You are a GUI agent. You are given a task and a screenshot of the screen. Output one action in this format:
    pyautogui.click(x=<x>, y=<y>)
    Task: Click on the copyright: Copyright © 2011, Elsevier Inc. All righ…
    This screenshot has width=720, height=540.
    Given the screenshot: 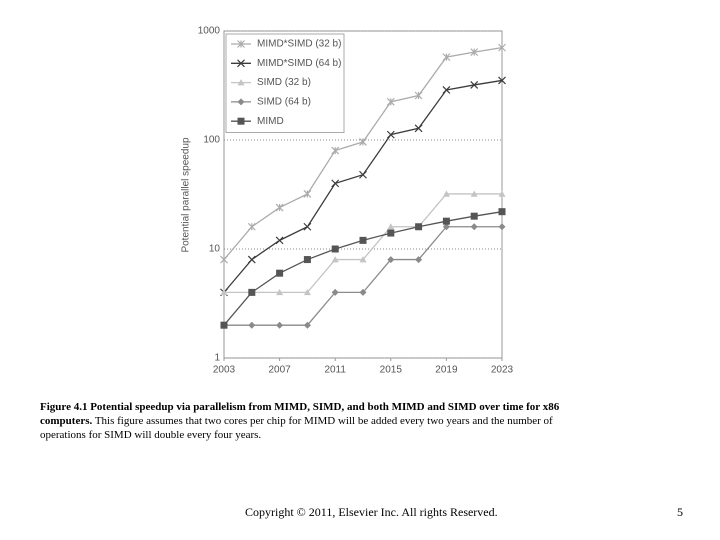 What is the action you would take?
    pyautogui.click(x=371, y=512)
    